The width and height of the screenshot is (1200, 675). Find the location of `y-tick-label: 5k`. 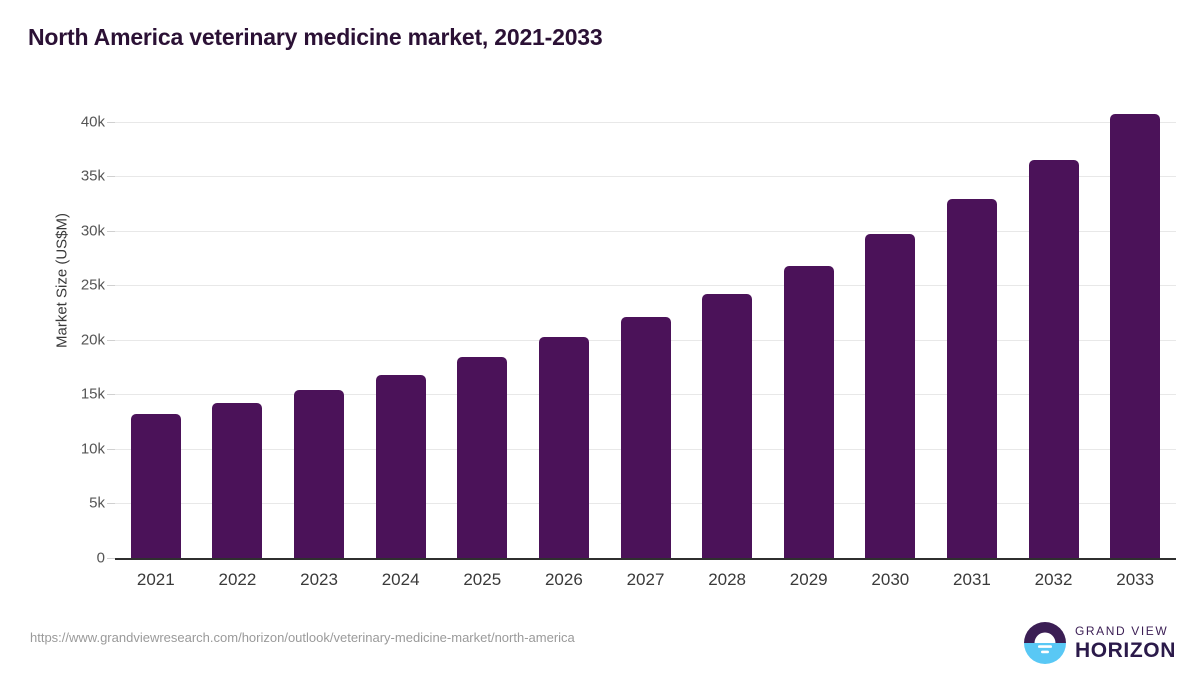

y-tick-label: 5k is located at coordinates (97, 503).